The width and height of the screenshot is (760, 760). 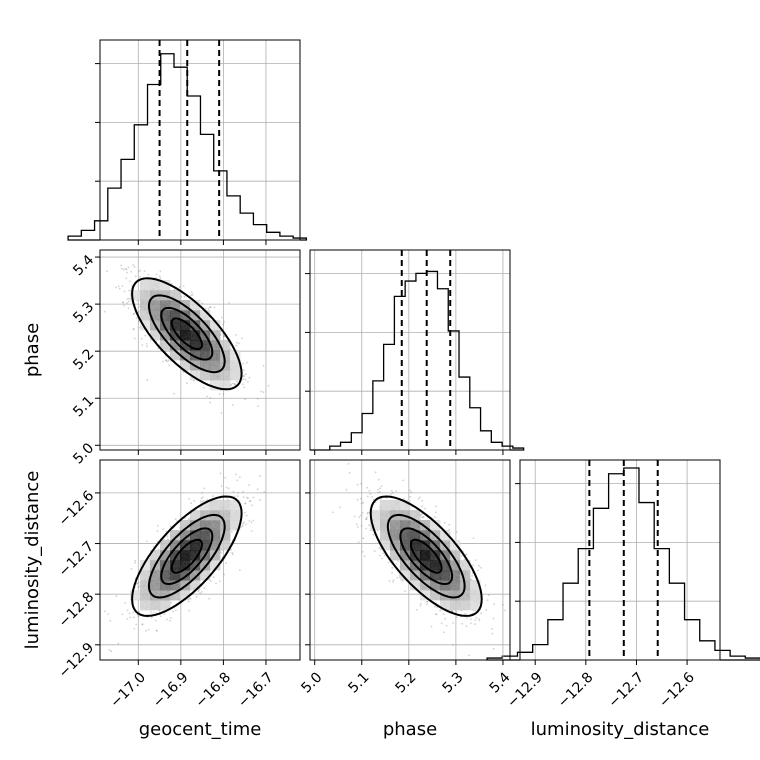 What do you see at coordinates (620, 729) in the screenshot?
I see `xlabel-luminosity_distance: luminosity_distance` at bounding box center [620, 729].